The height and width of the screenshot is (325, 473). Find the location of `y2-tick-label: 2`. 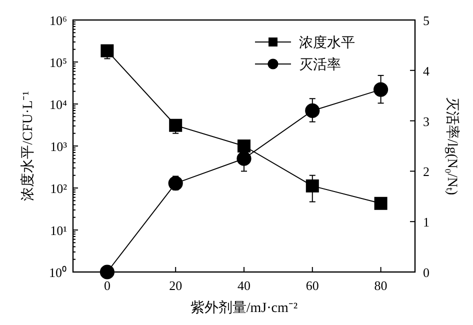

y2-tick-label: 2 is located at coordinates (426, 172).